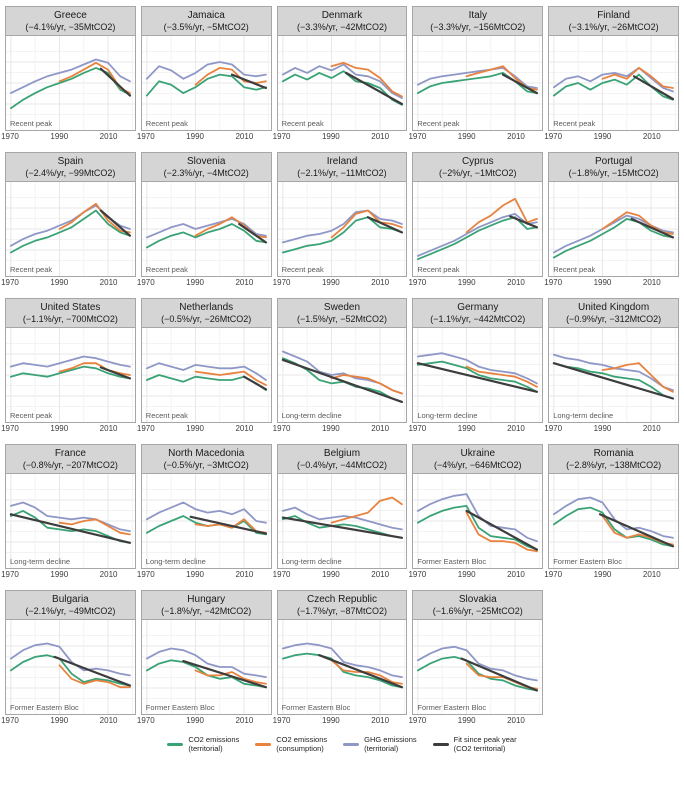 The image size is (684, 800). I want to click on facet-stats: (−3.1%/yr, −26MtCO2), so click(613, 27).